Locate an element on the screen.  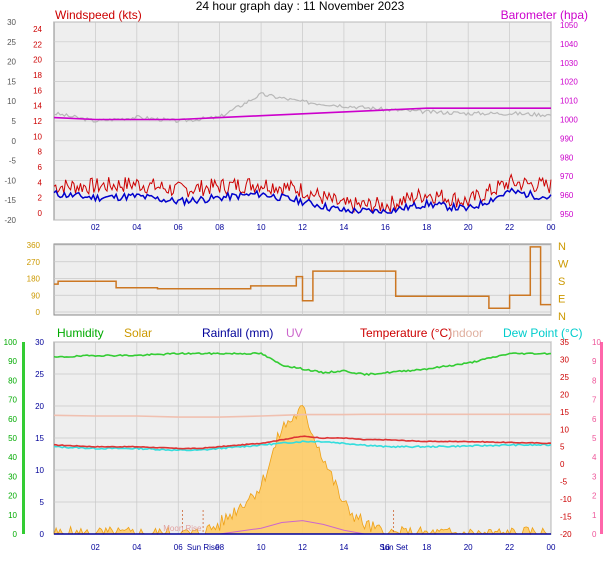
humidity-tick-label: 30 is located at coordinates (12, 476).